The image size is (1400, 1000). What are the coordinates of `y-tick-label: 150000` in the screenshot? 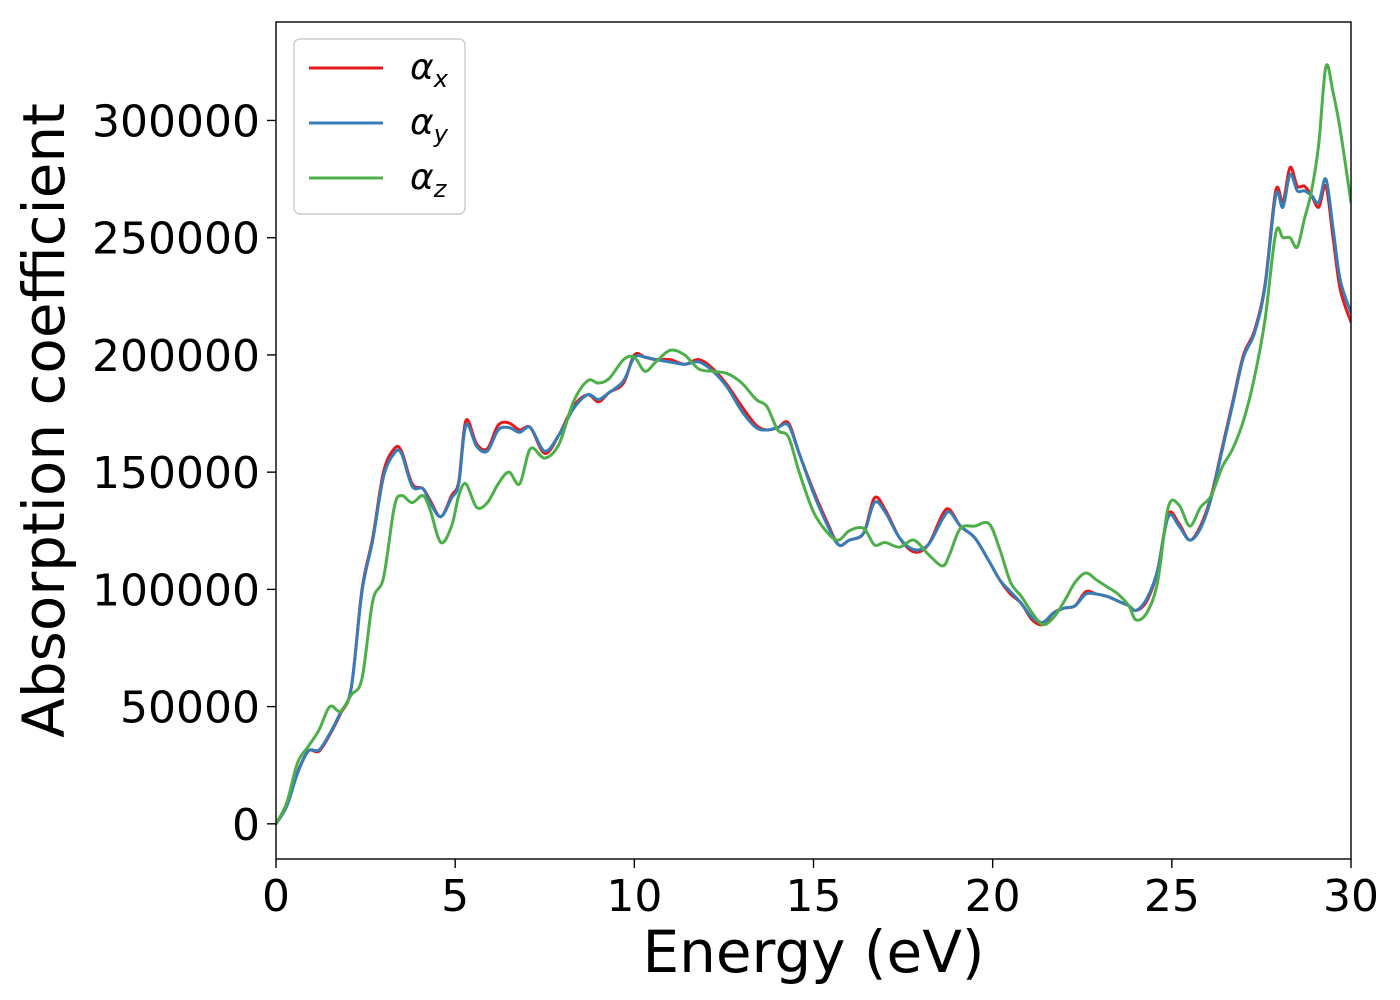 It's located at (176, 473).